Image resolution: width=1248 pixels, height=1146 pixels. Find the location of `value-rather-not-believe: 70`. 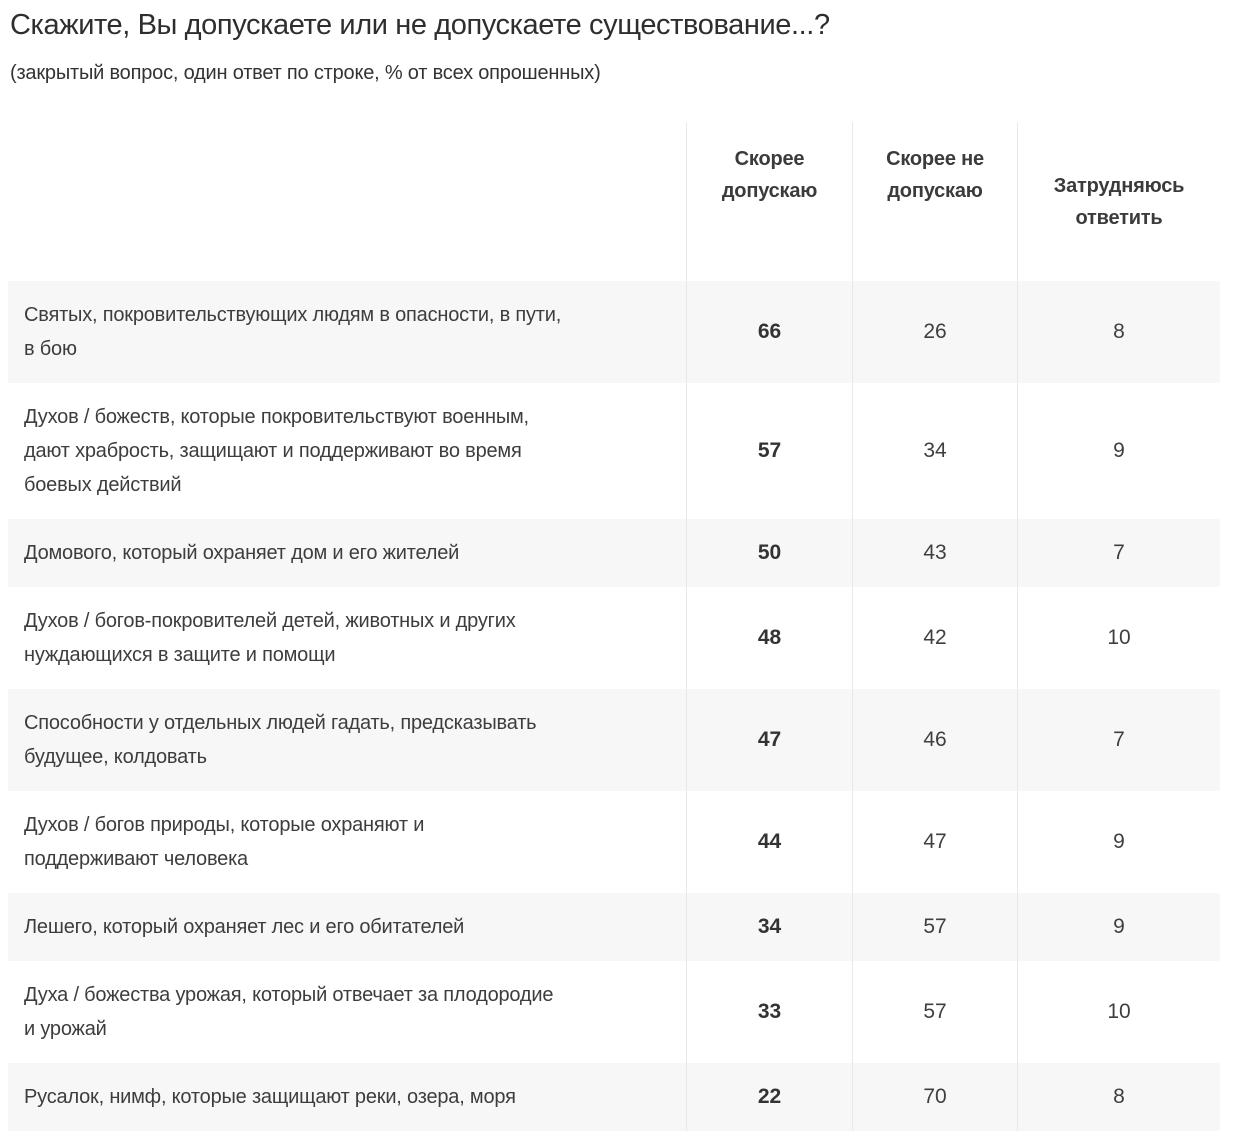

value-rather-not-believe: 70 is located at coordinates (934, 1097).